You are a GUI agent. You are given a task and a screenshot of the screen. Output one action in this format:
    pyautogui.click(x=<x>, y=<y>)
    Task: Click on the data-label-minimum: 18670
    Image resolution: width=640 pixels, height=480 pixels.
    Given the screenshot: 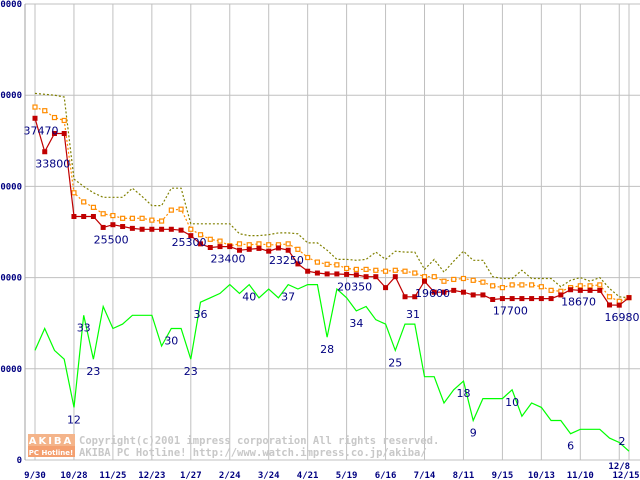 What is the action you would take?
    pyautogui.click(x=578, y=302)
    